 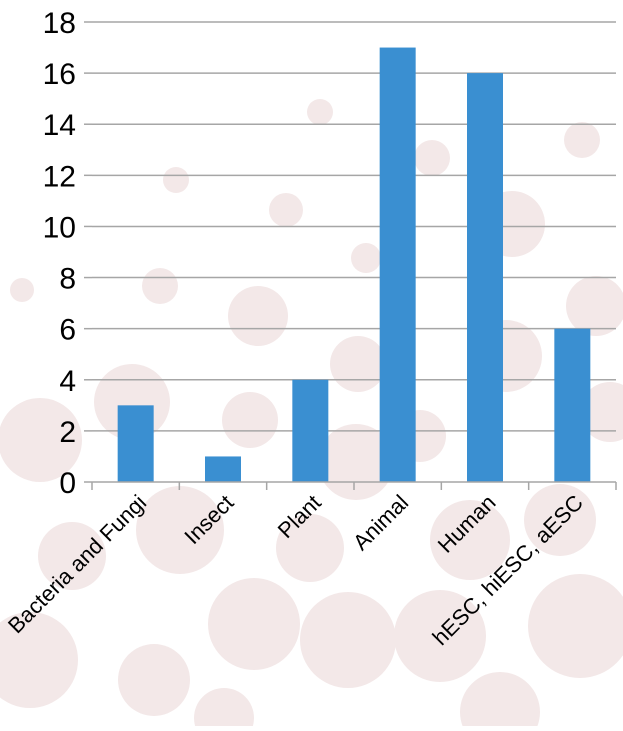 What do you see at coordinates (67, 381) in the screenshot?
I see `y-tick-label: 4` at bounding box center [67, 381].